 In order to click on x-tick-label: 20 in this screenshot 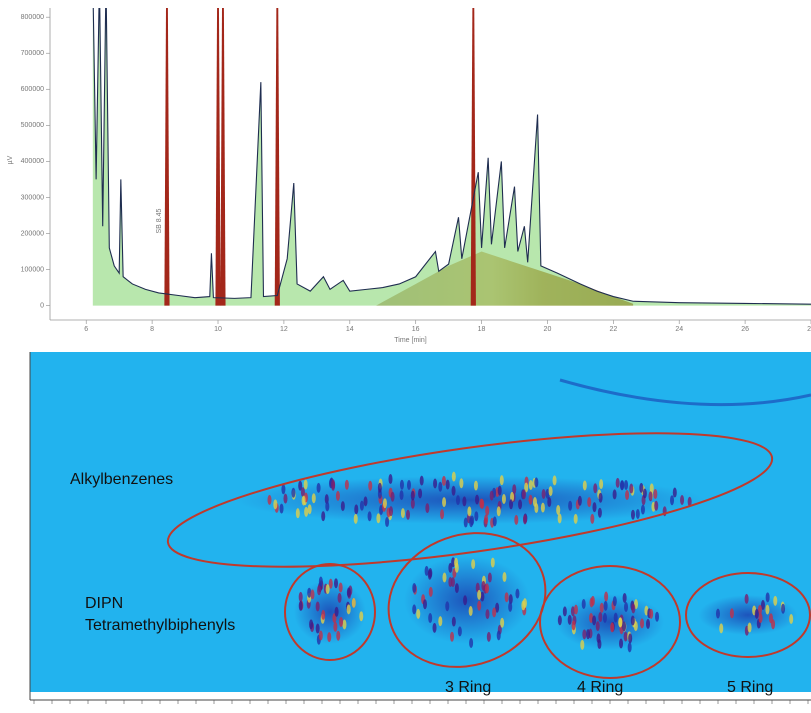, I will do `click(548, 329)`.